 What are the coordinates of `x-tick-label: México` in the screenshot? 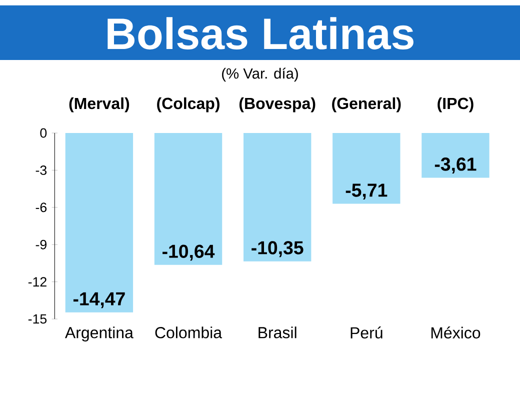 It's located at (455, 332).